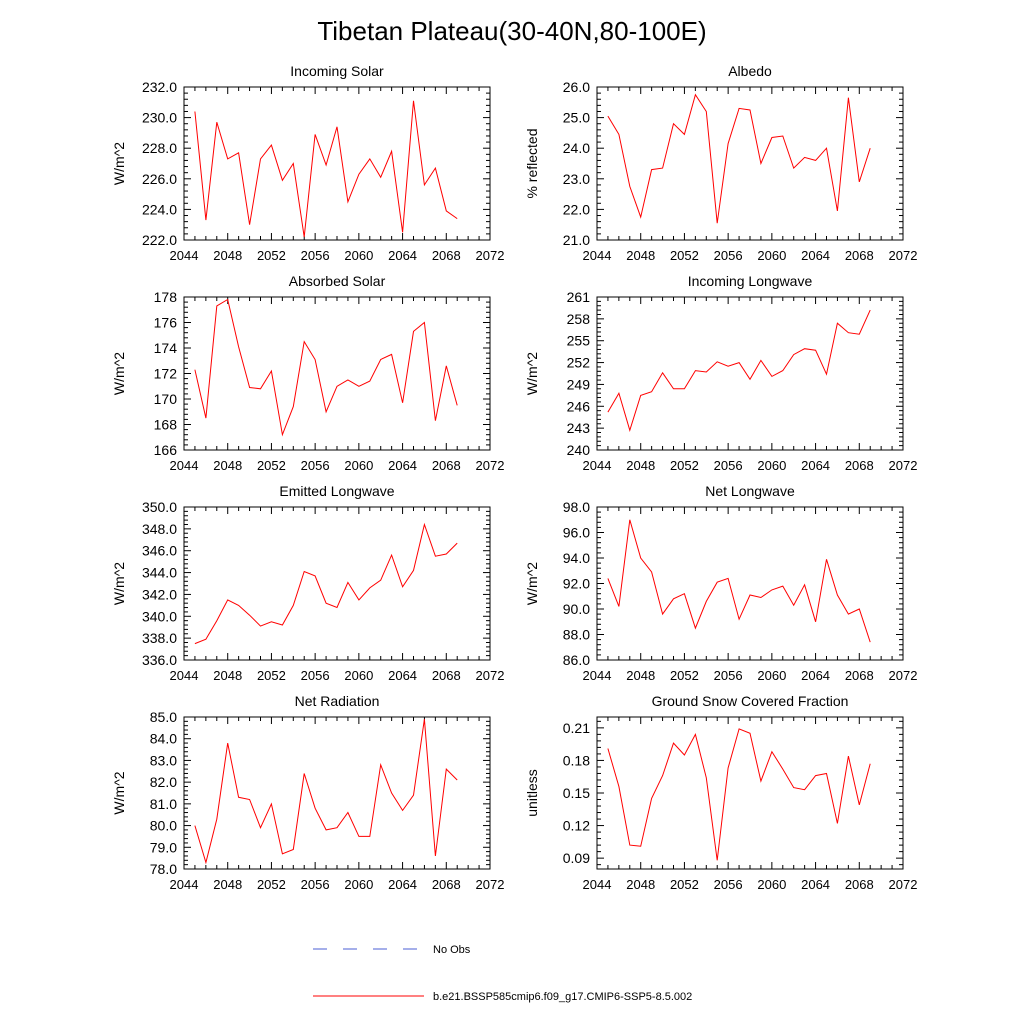  What do you see at coordinates (576, 635) in the screenshot?
I see `y-tick-label: 88.0` at bounding box center [576, 635].